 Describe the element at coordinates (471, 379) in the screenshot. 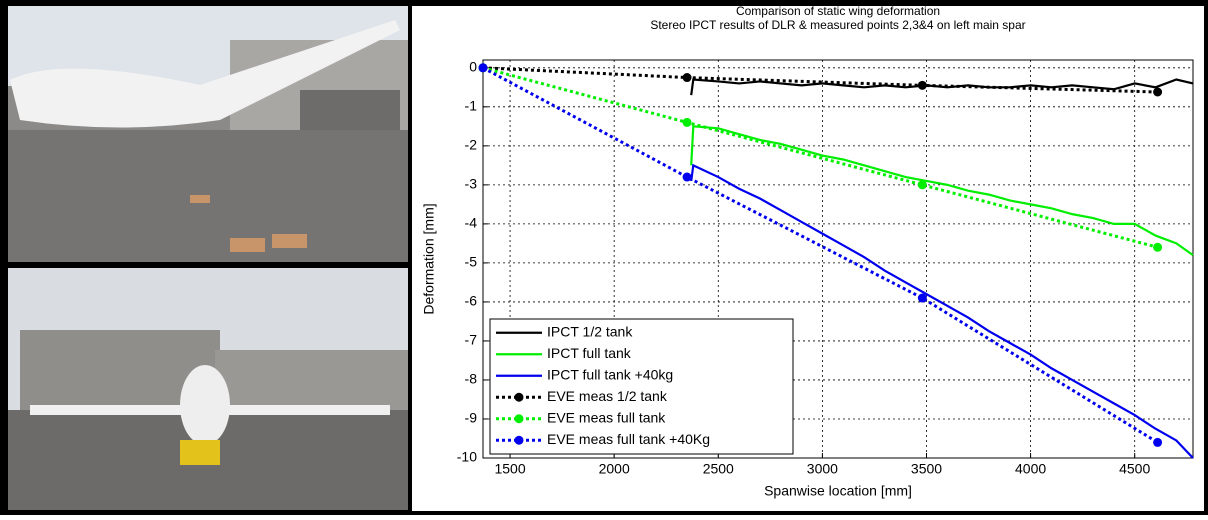

I see `y-tick-label: -8` at that location.